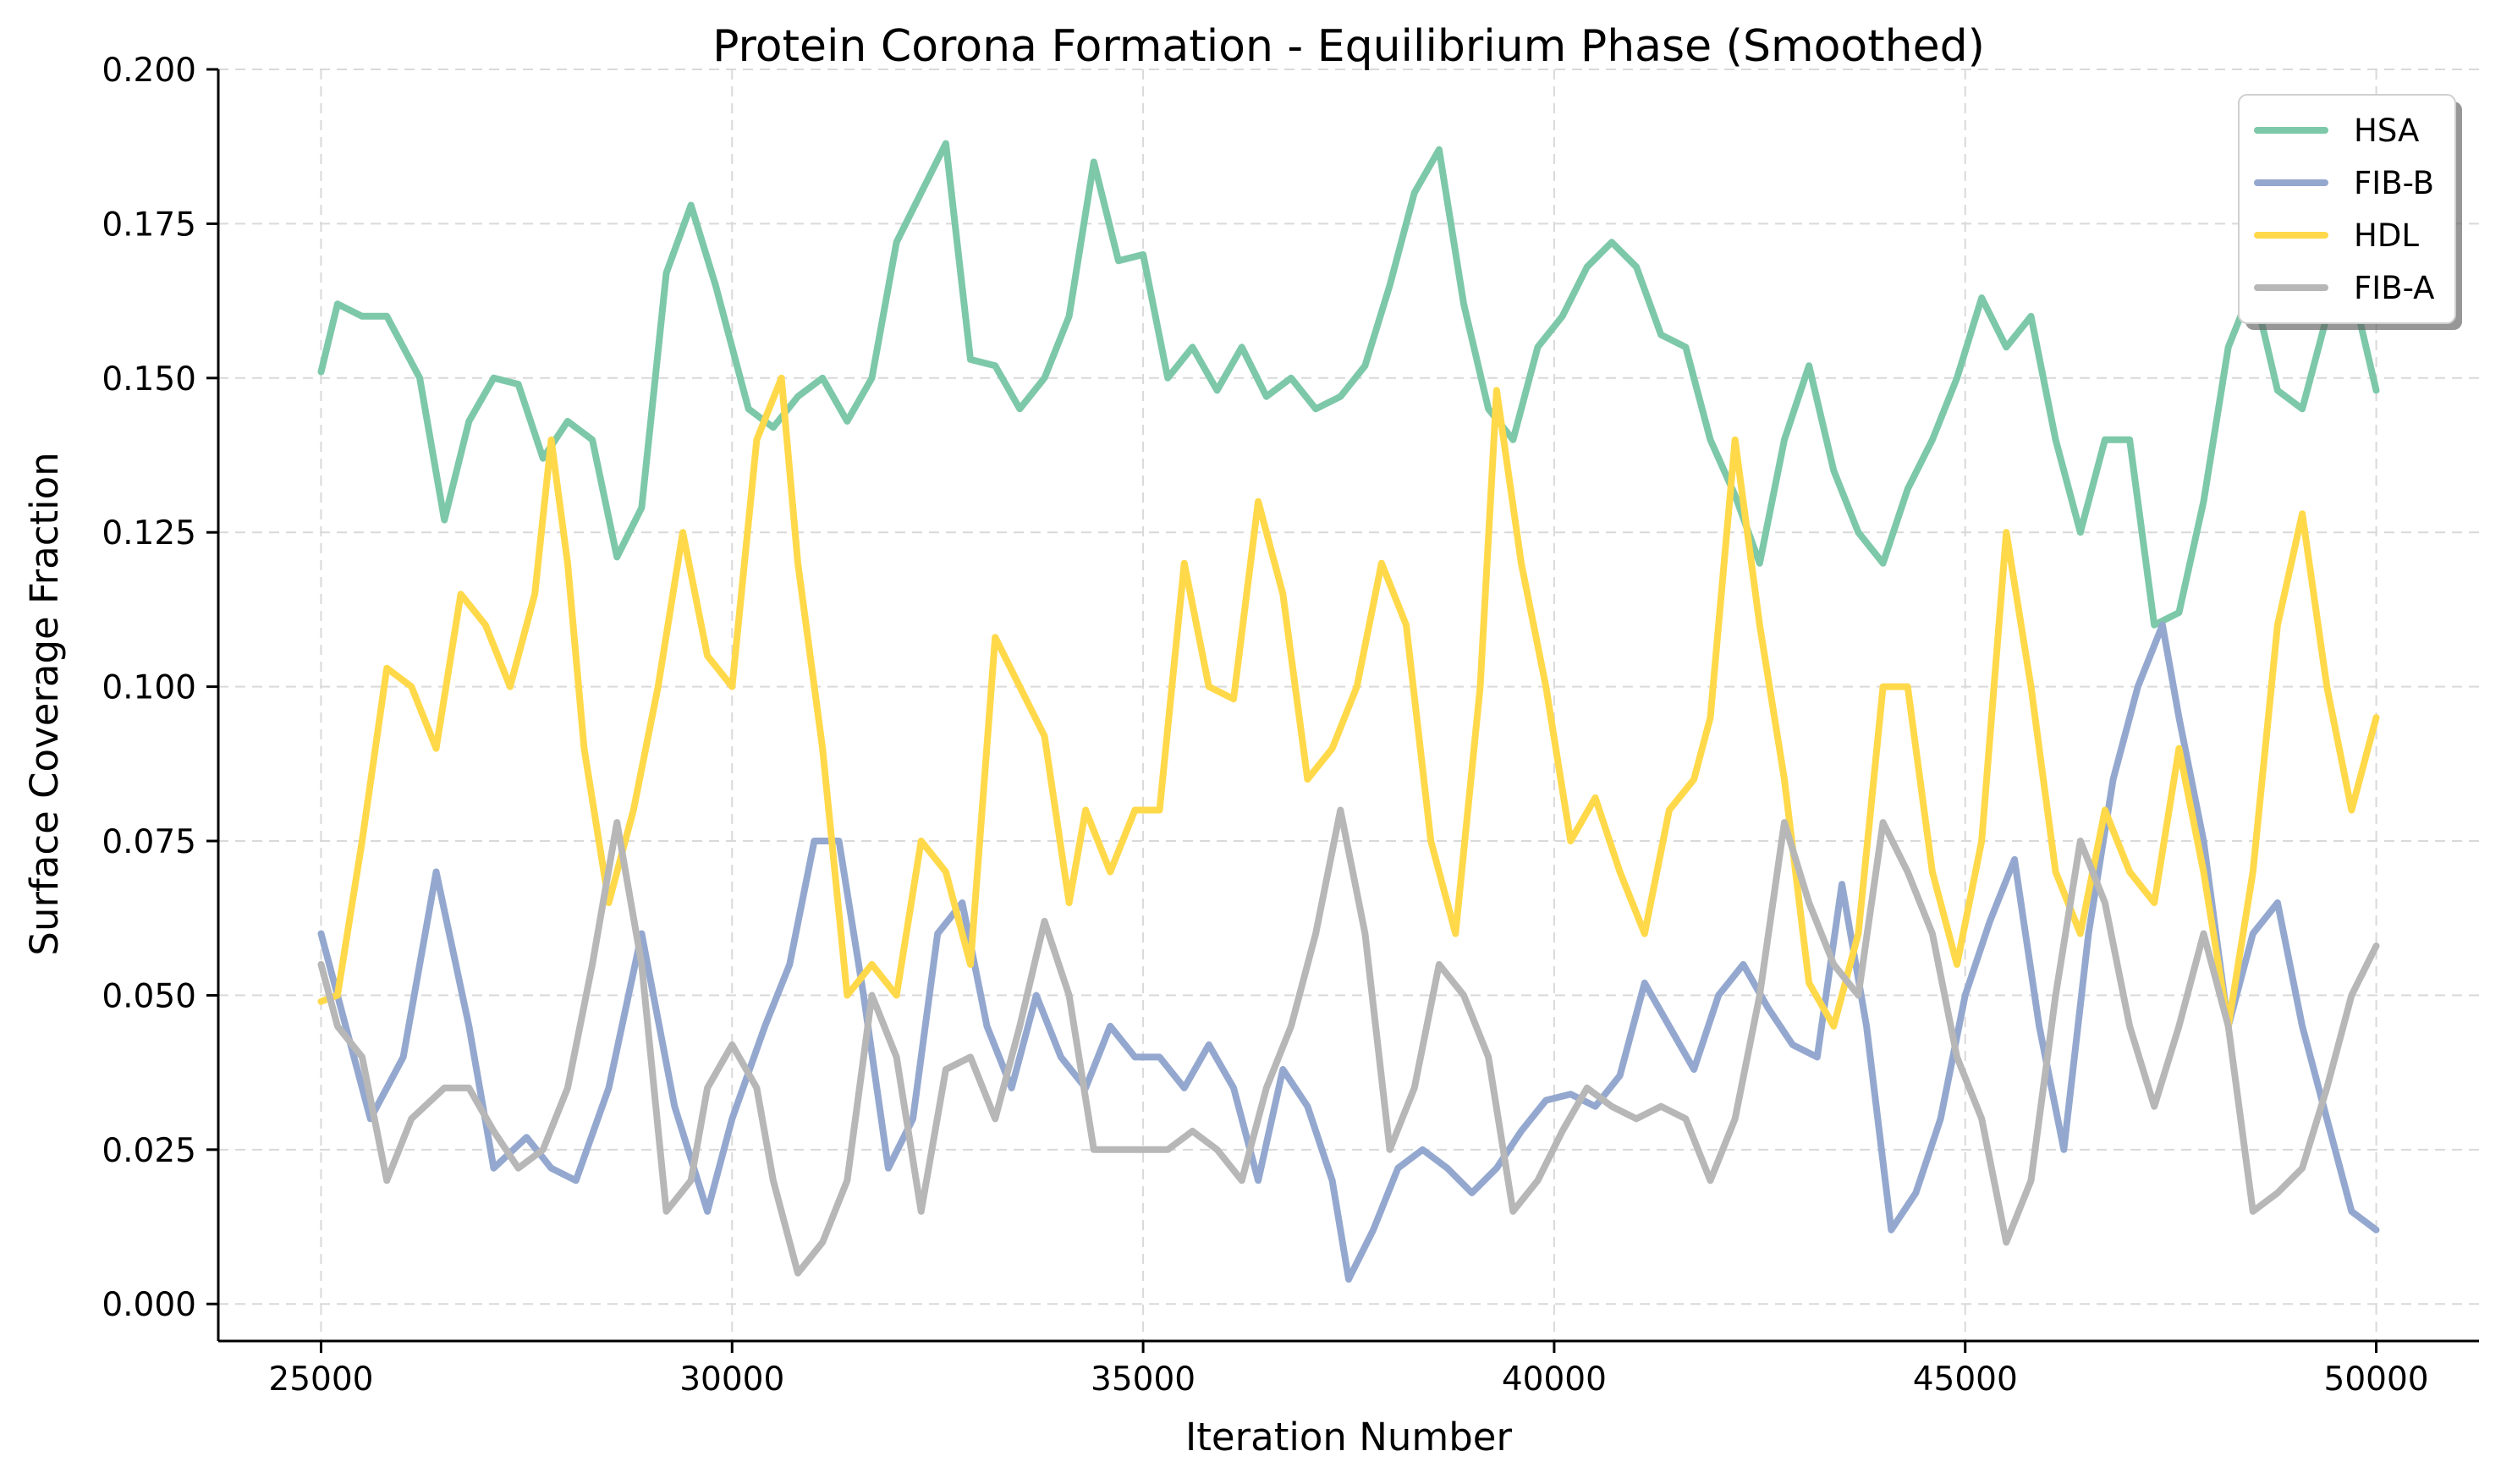  Describe the element at coordinates (731, 1379) in the screenshot. I see `x-tick-label: 30000` at that location.